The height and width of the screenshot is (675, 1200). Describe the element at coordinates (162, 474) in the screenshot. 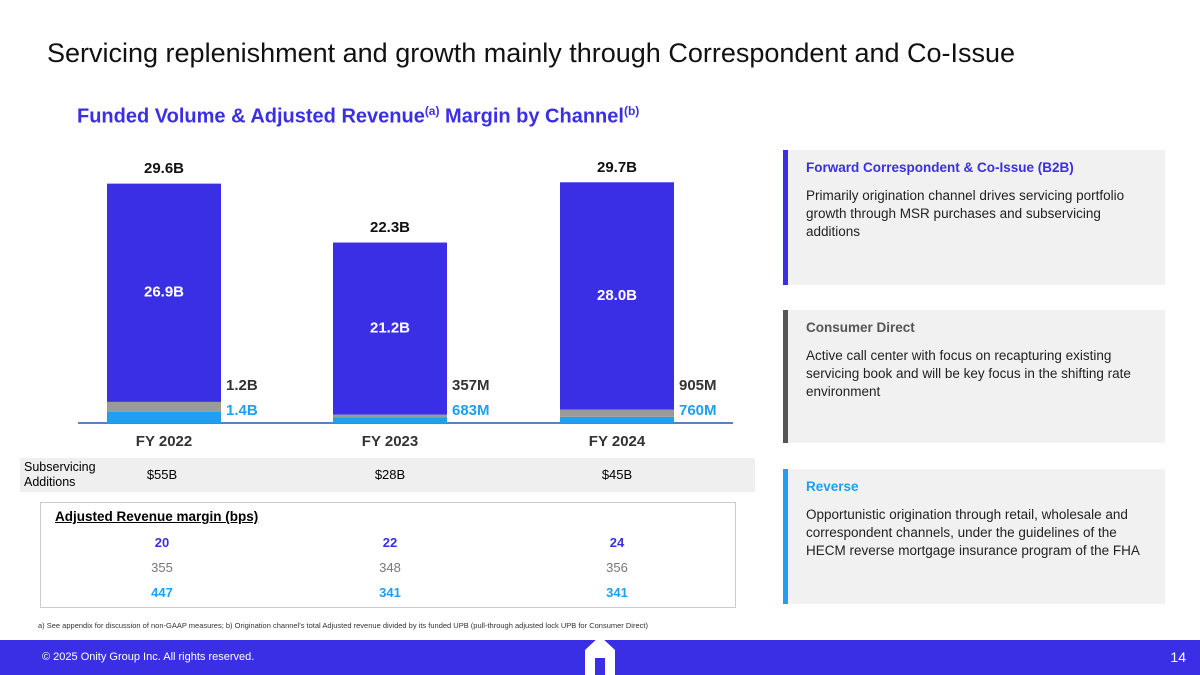

I see `subservicing-value: $55B` at that location.